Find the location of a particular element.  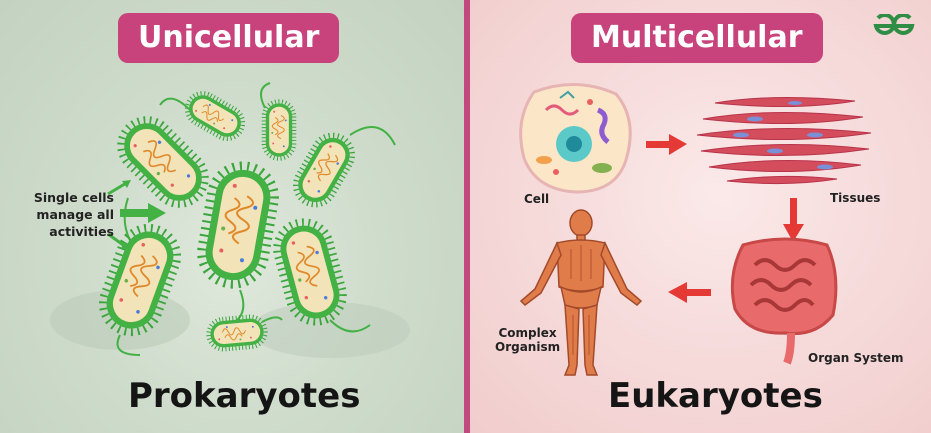

arrow-organ-to-organism is located at coordinates (689, 292).